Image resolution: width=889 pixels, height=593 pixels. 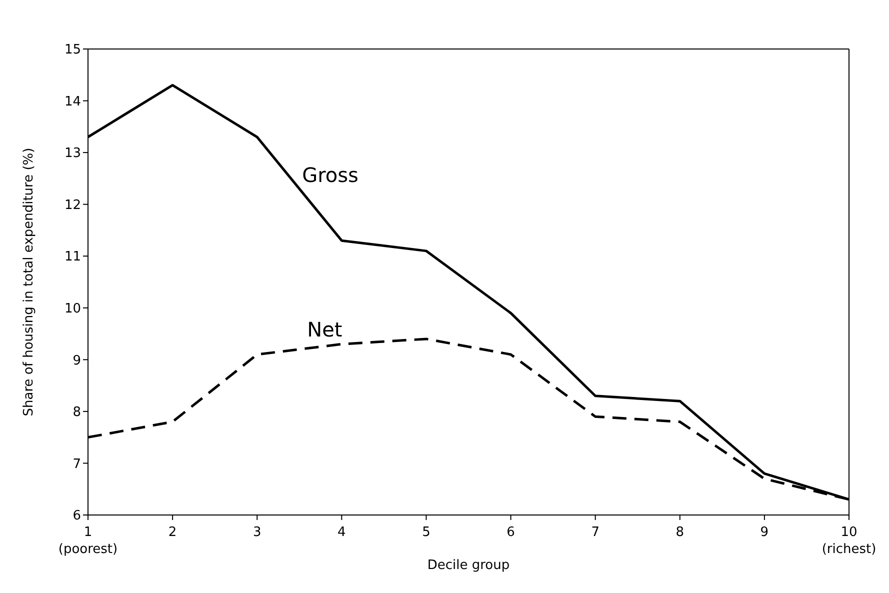 I want to click on x-tick-label: 4, so click(x=342, y=532).